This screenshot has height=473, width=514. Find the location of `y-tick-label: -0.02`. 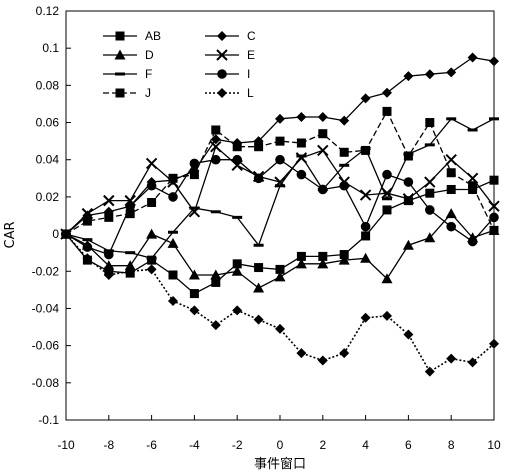

y-tick-label: -0.02 is located at coordinates (46, 271).